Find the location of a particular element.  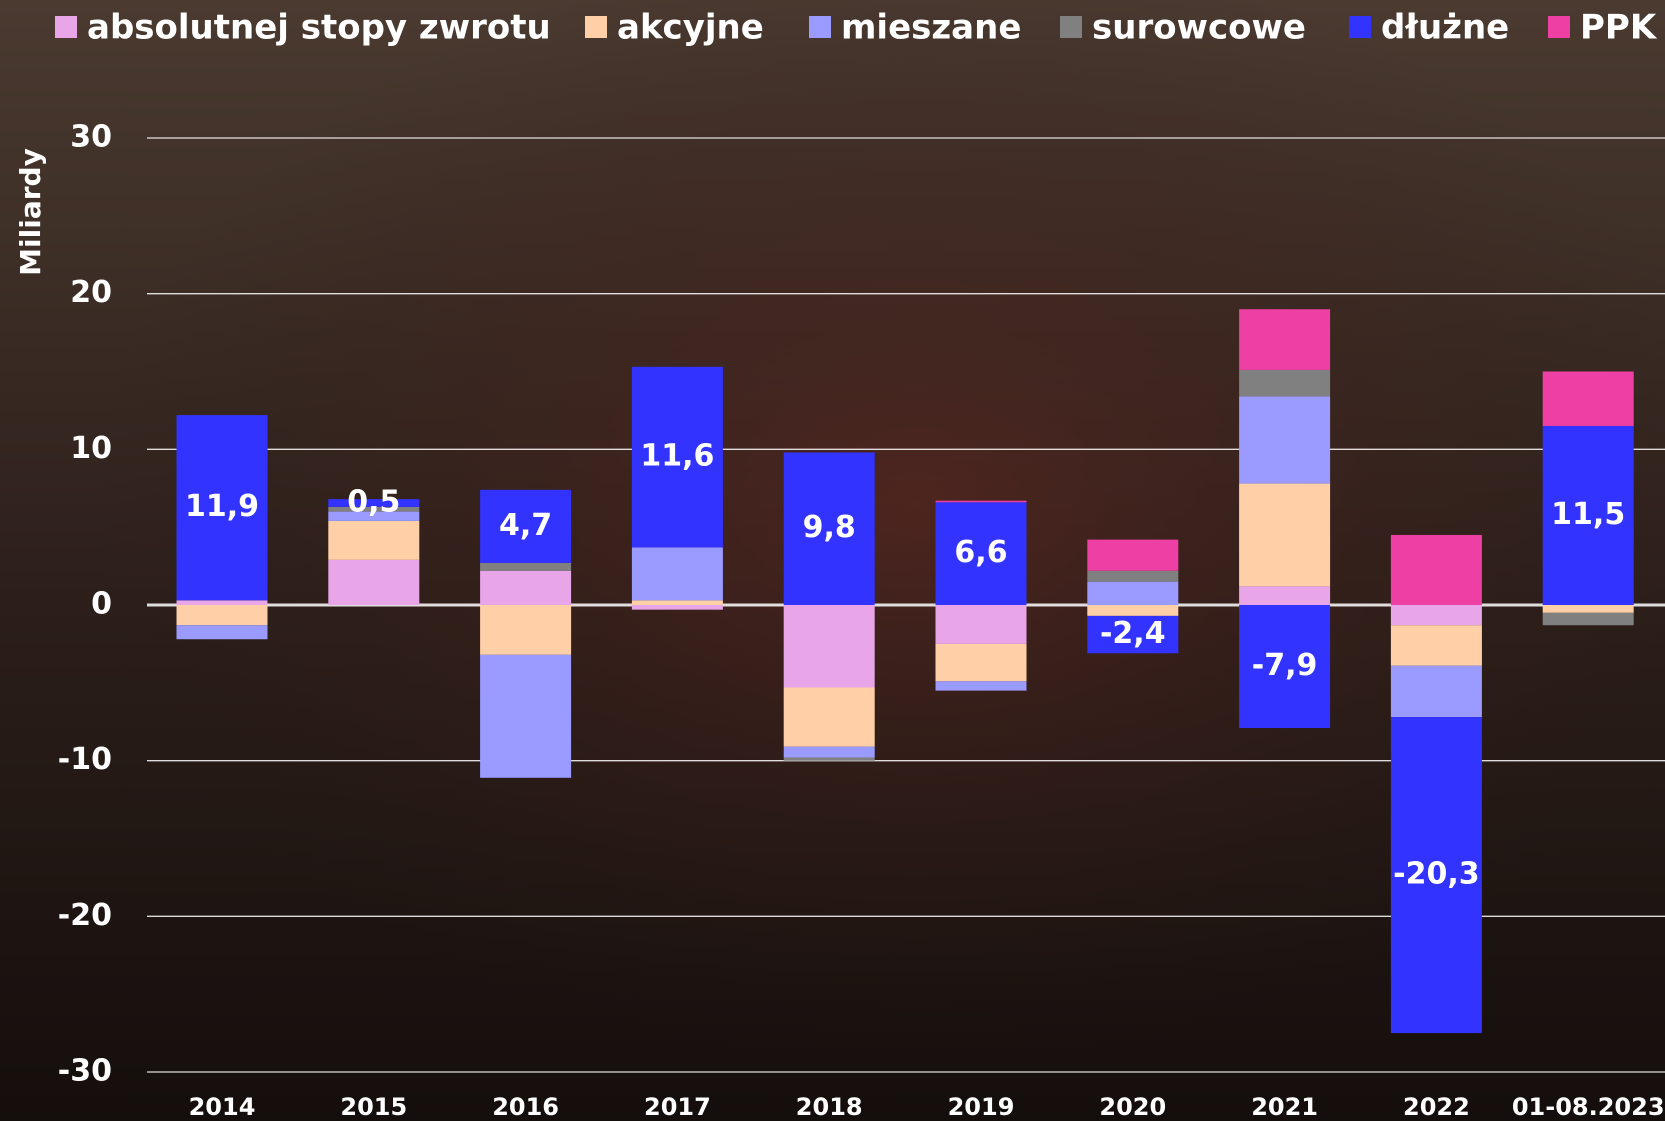

legend-label: surowcowe is located at coordinates (1199, 28).